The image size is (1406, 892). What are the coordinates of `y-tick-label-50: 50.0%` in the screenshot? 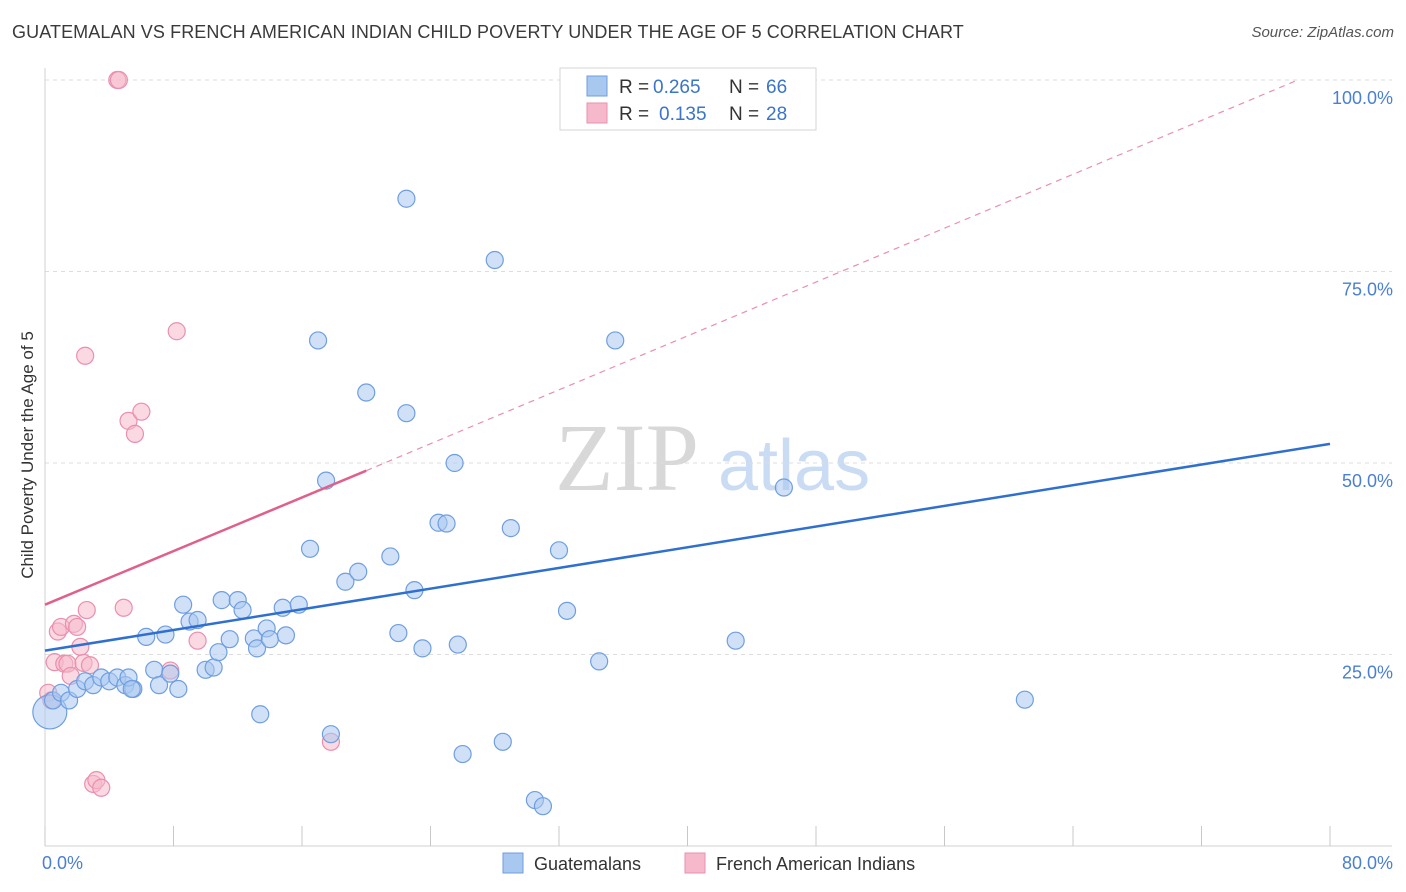 It's located at (1367, 481).